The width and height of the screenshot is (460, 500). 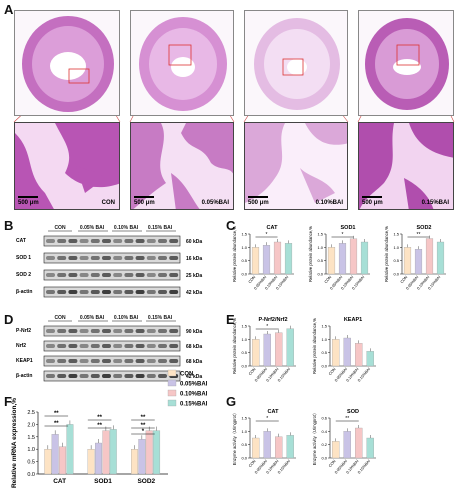 I want to click on blot-row-label: KEAP1, so click(x=24, y=361).